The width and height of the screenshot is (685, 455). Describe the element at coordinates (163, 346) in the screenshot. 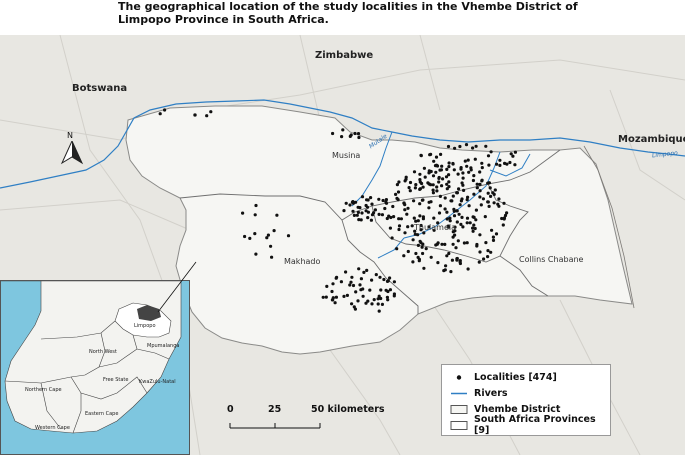

I see `inset-label-mpumalanga: Mpumalanga` at that location.